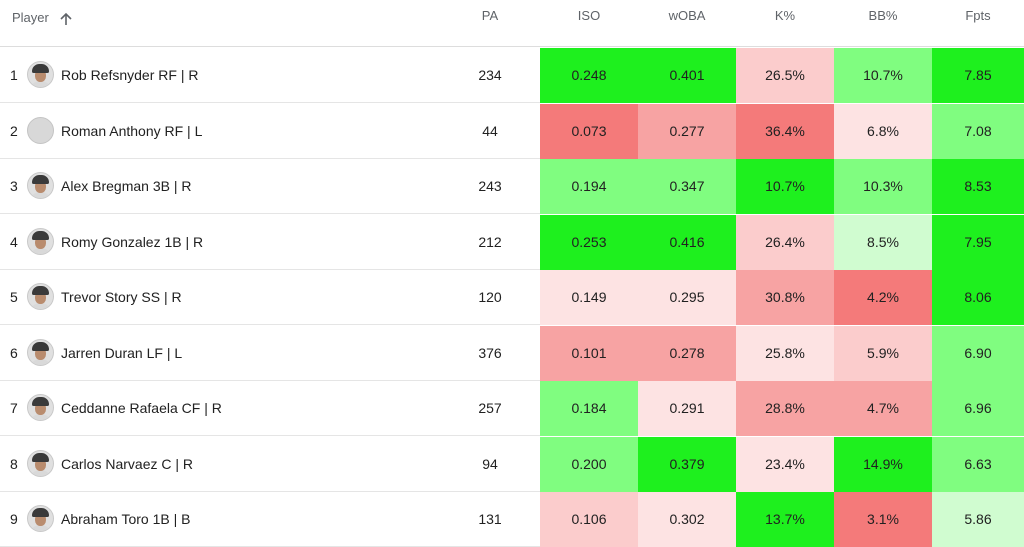 The height and width of the screenshot is (547, 1024). What do you see at coordinates (589, 353) in the screenshot?
I see `iso-cell: 0.101` at bounding box center [589, 353].